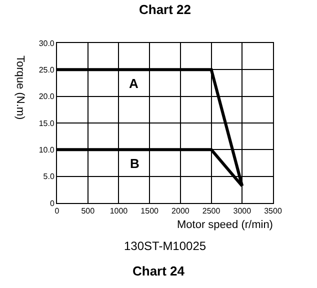 The height and width of the screenshot is (288, 317). I want to click on series-label: A, so click(134, 83).